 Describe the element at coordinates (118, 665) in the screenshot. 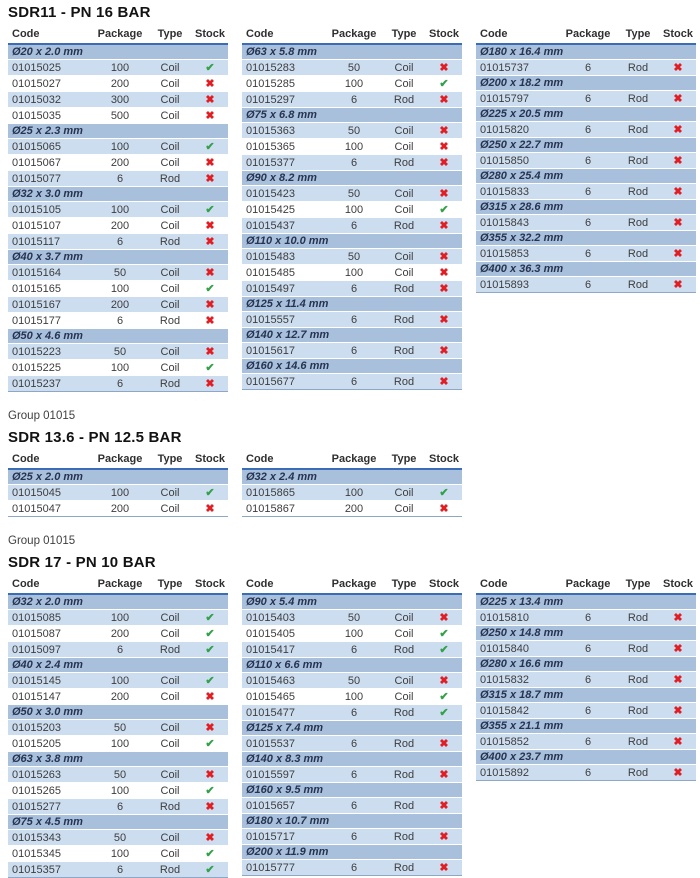

I see `size-group-label: Ø40 x 2.4 mm` at that location.